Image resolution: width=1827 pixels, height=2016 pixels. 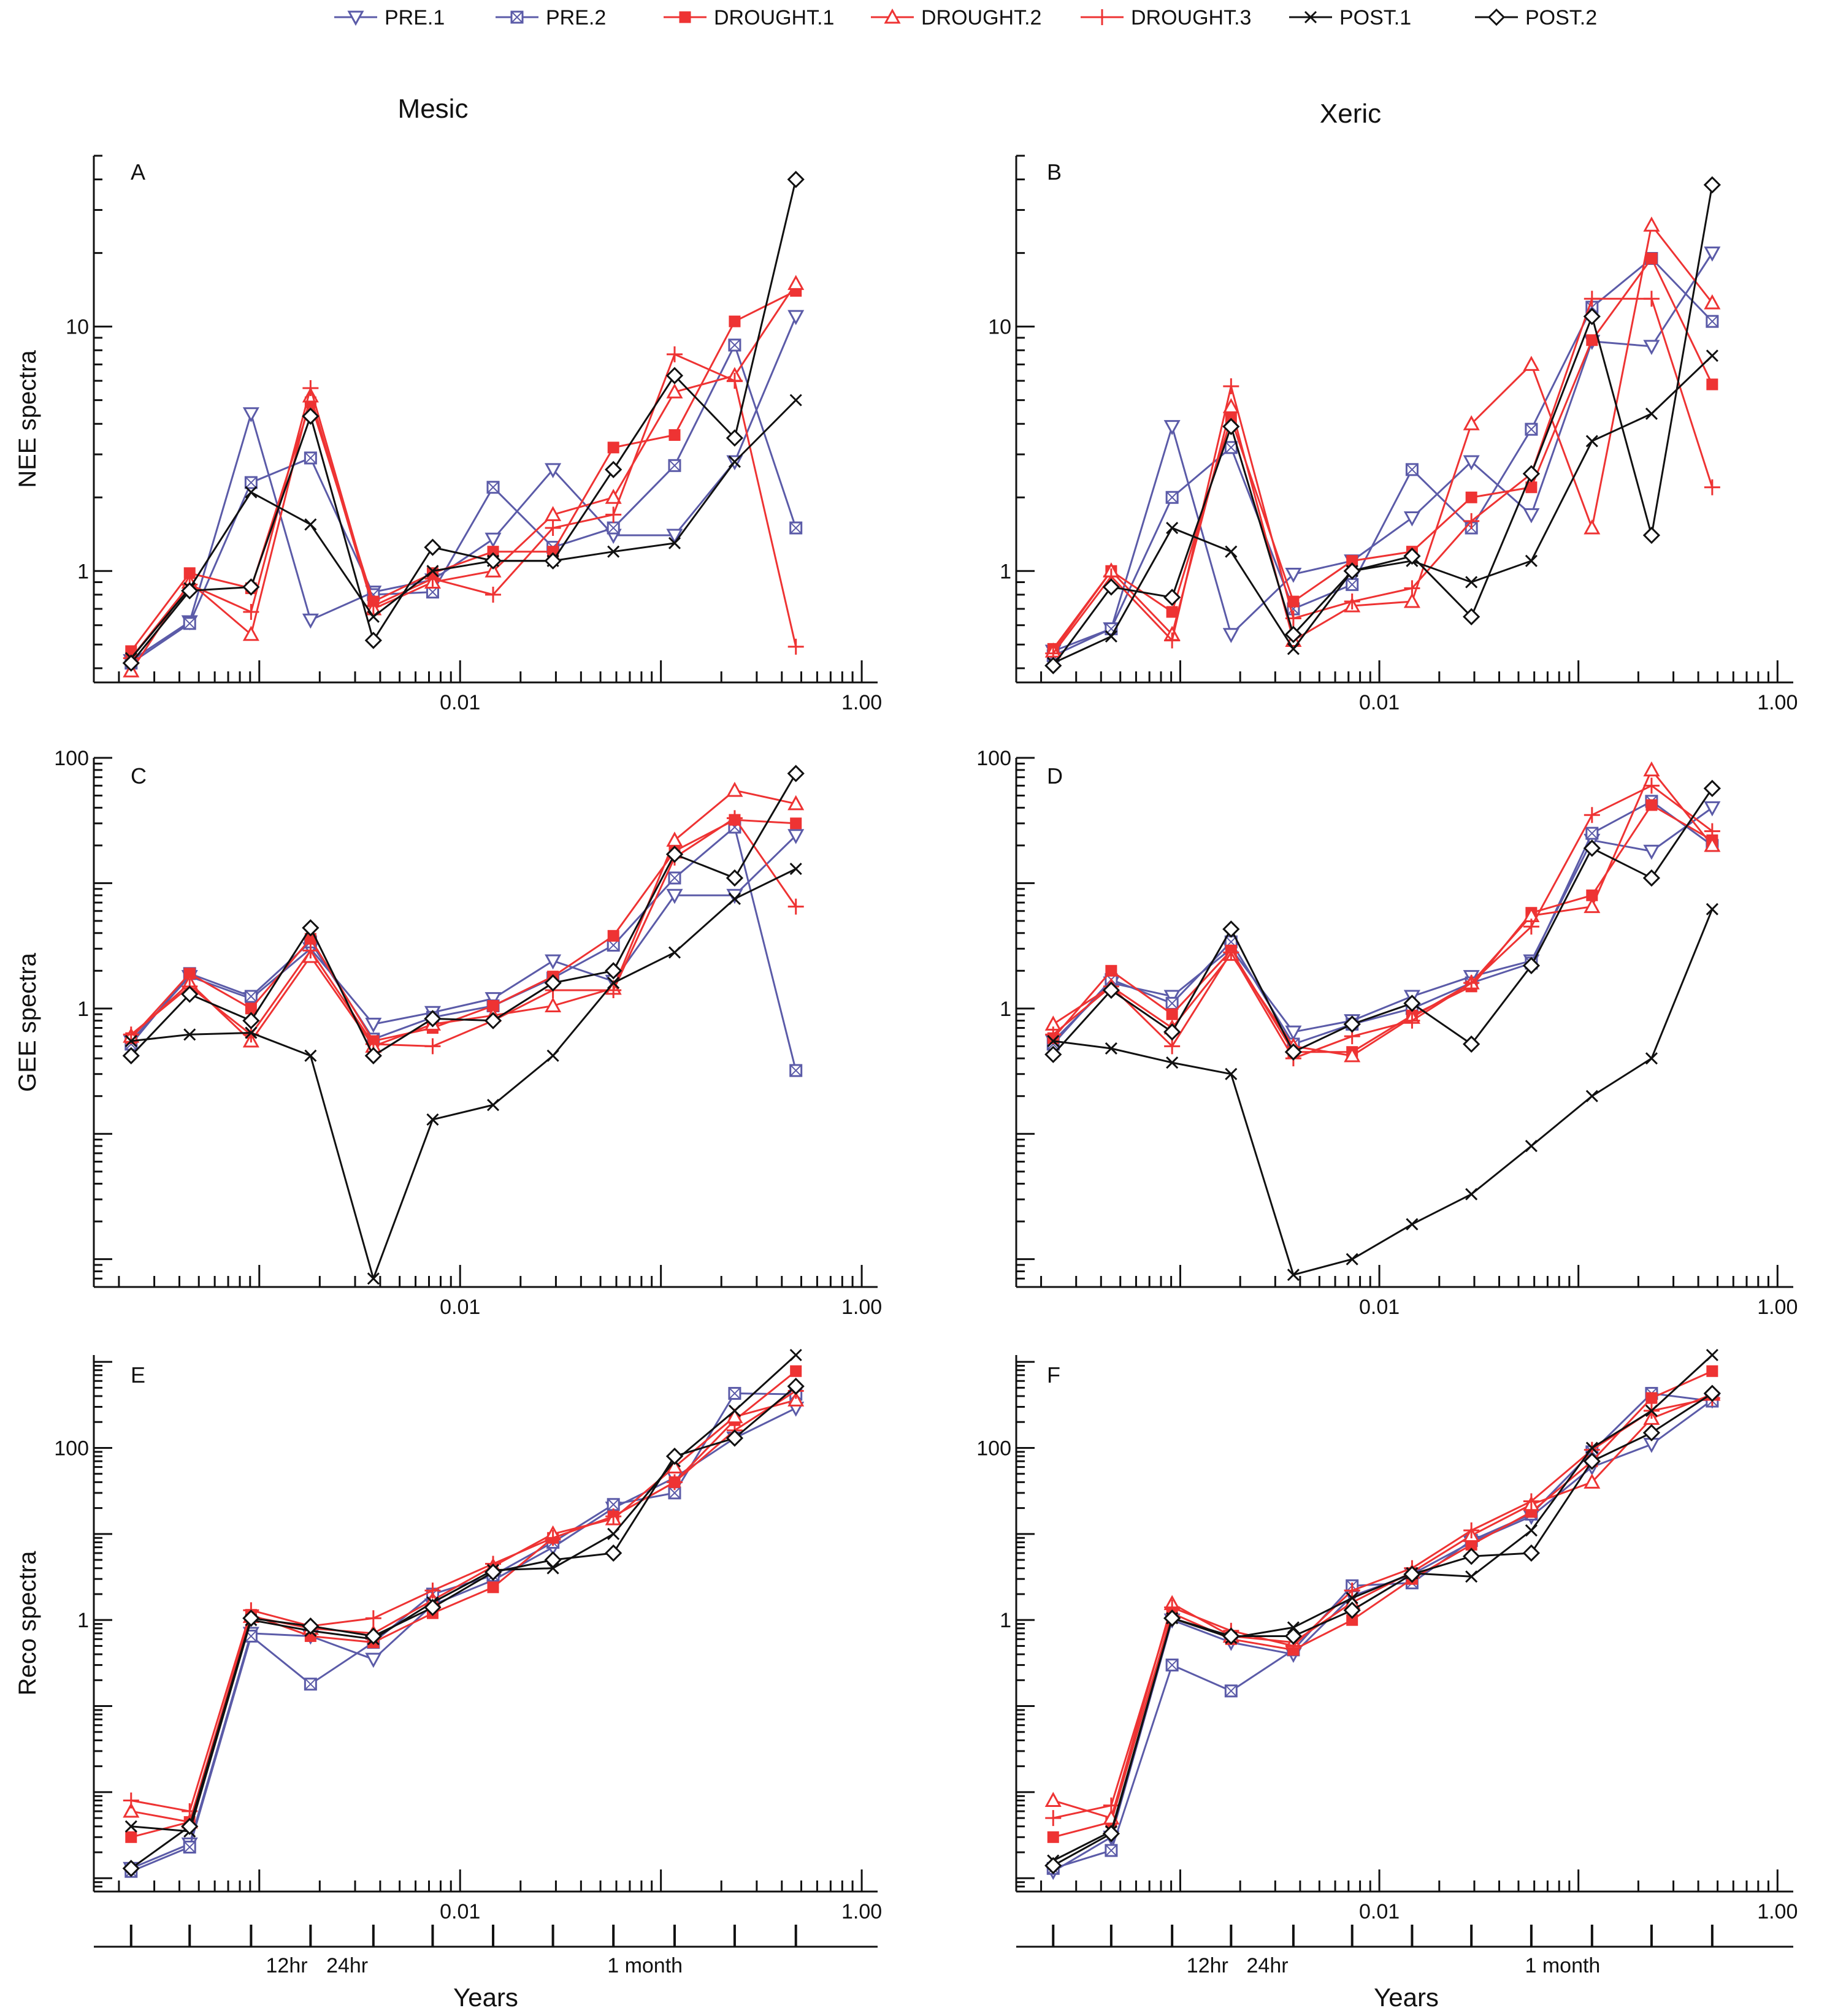 What do you see at coordinates (1561, 17) in the screenshot?
I see `legend-label: POST.2` at bounding box center [1561, 17].